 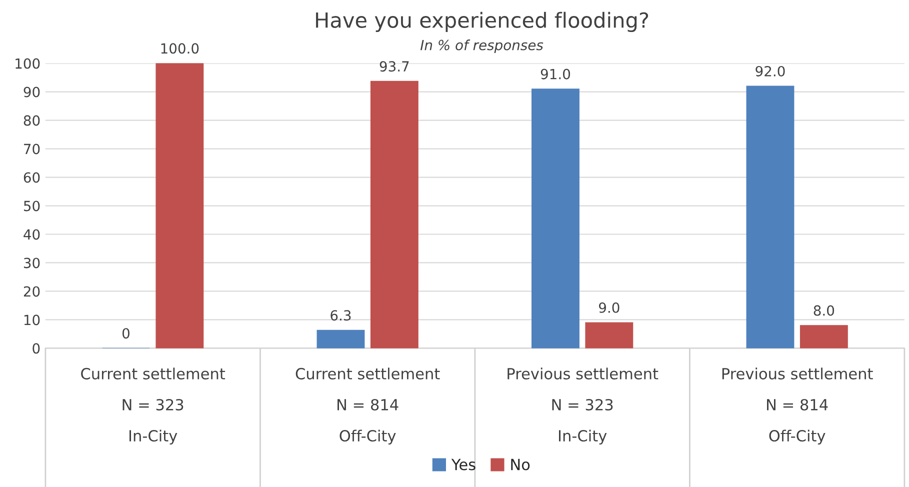 I want to click on y-tick-label: 80, so click(x=32, y=120).